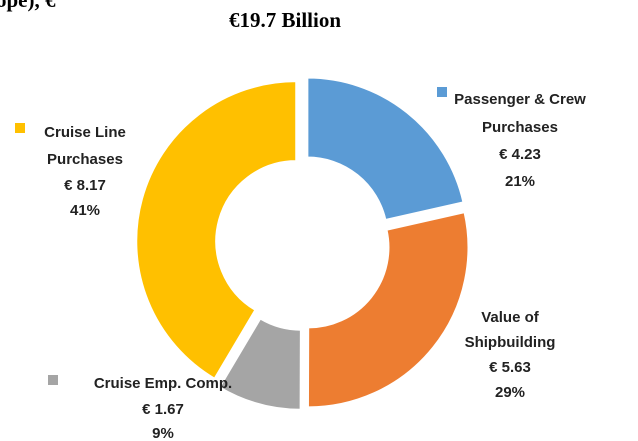 The height and width of the screenshot is (441, 638). What do you see at coordinates (520, 154) in the screenshot?
I see `slice-label: € 4.23` at bounding box center [520, 154].